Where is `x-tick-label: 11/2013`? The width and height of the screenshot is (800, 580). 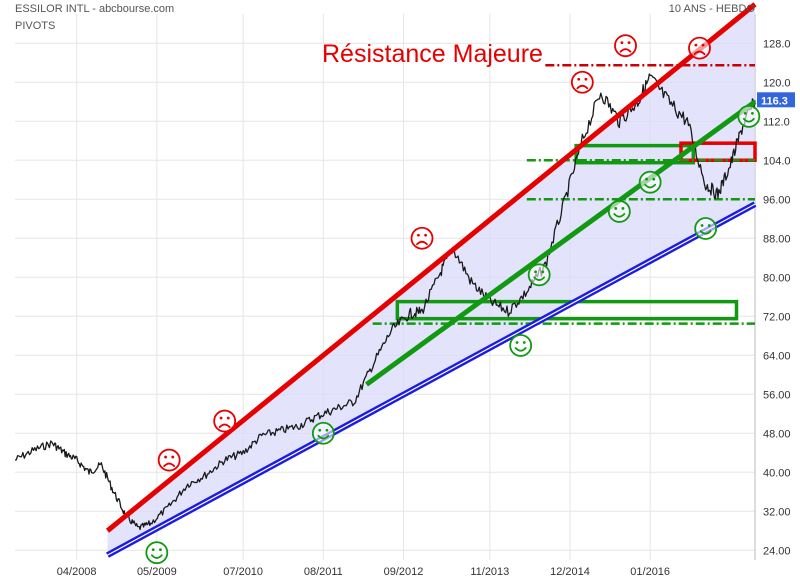
x-tick-label: 11/2013 is located at coordinates (489, 572).